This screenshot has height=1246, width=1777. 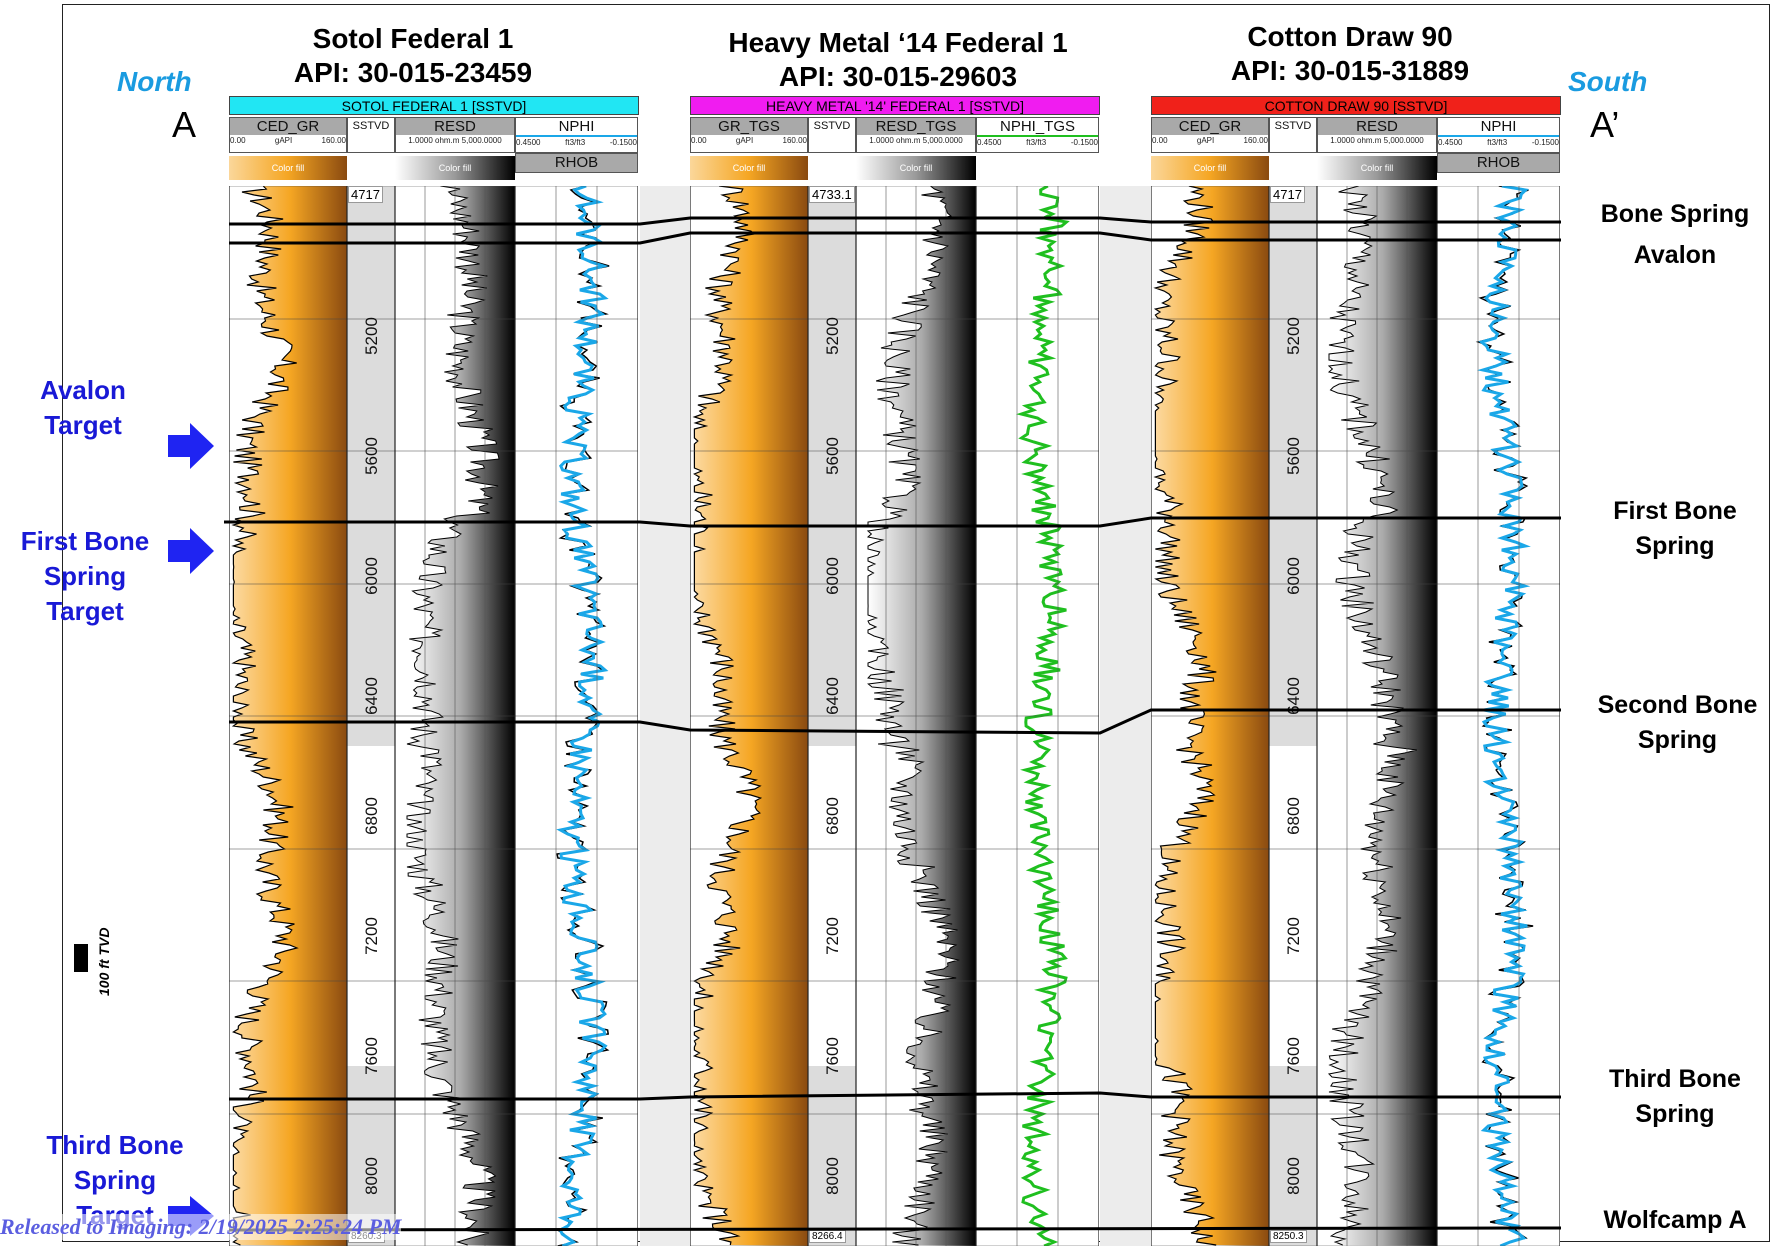 I want to click on well-gap, so click(x=665, y=716).